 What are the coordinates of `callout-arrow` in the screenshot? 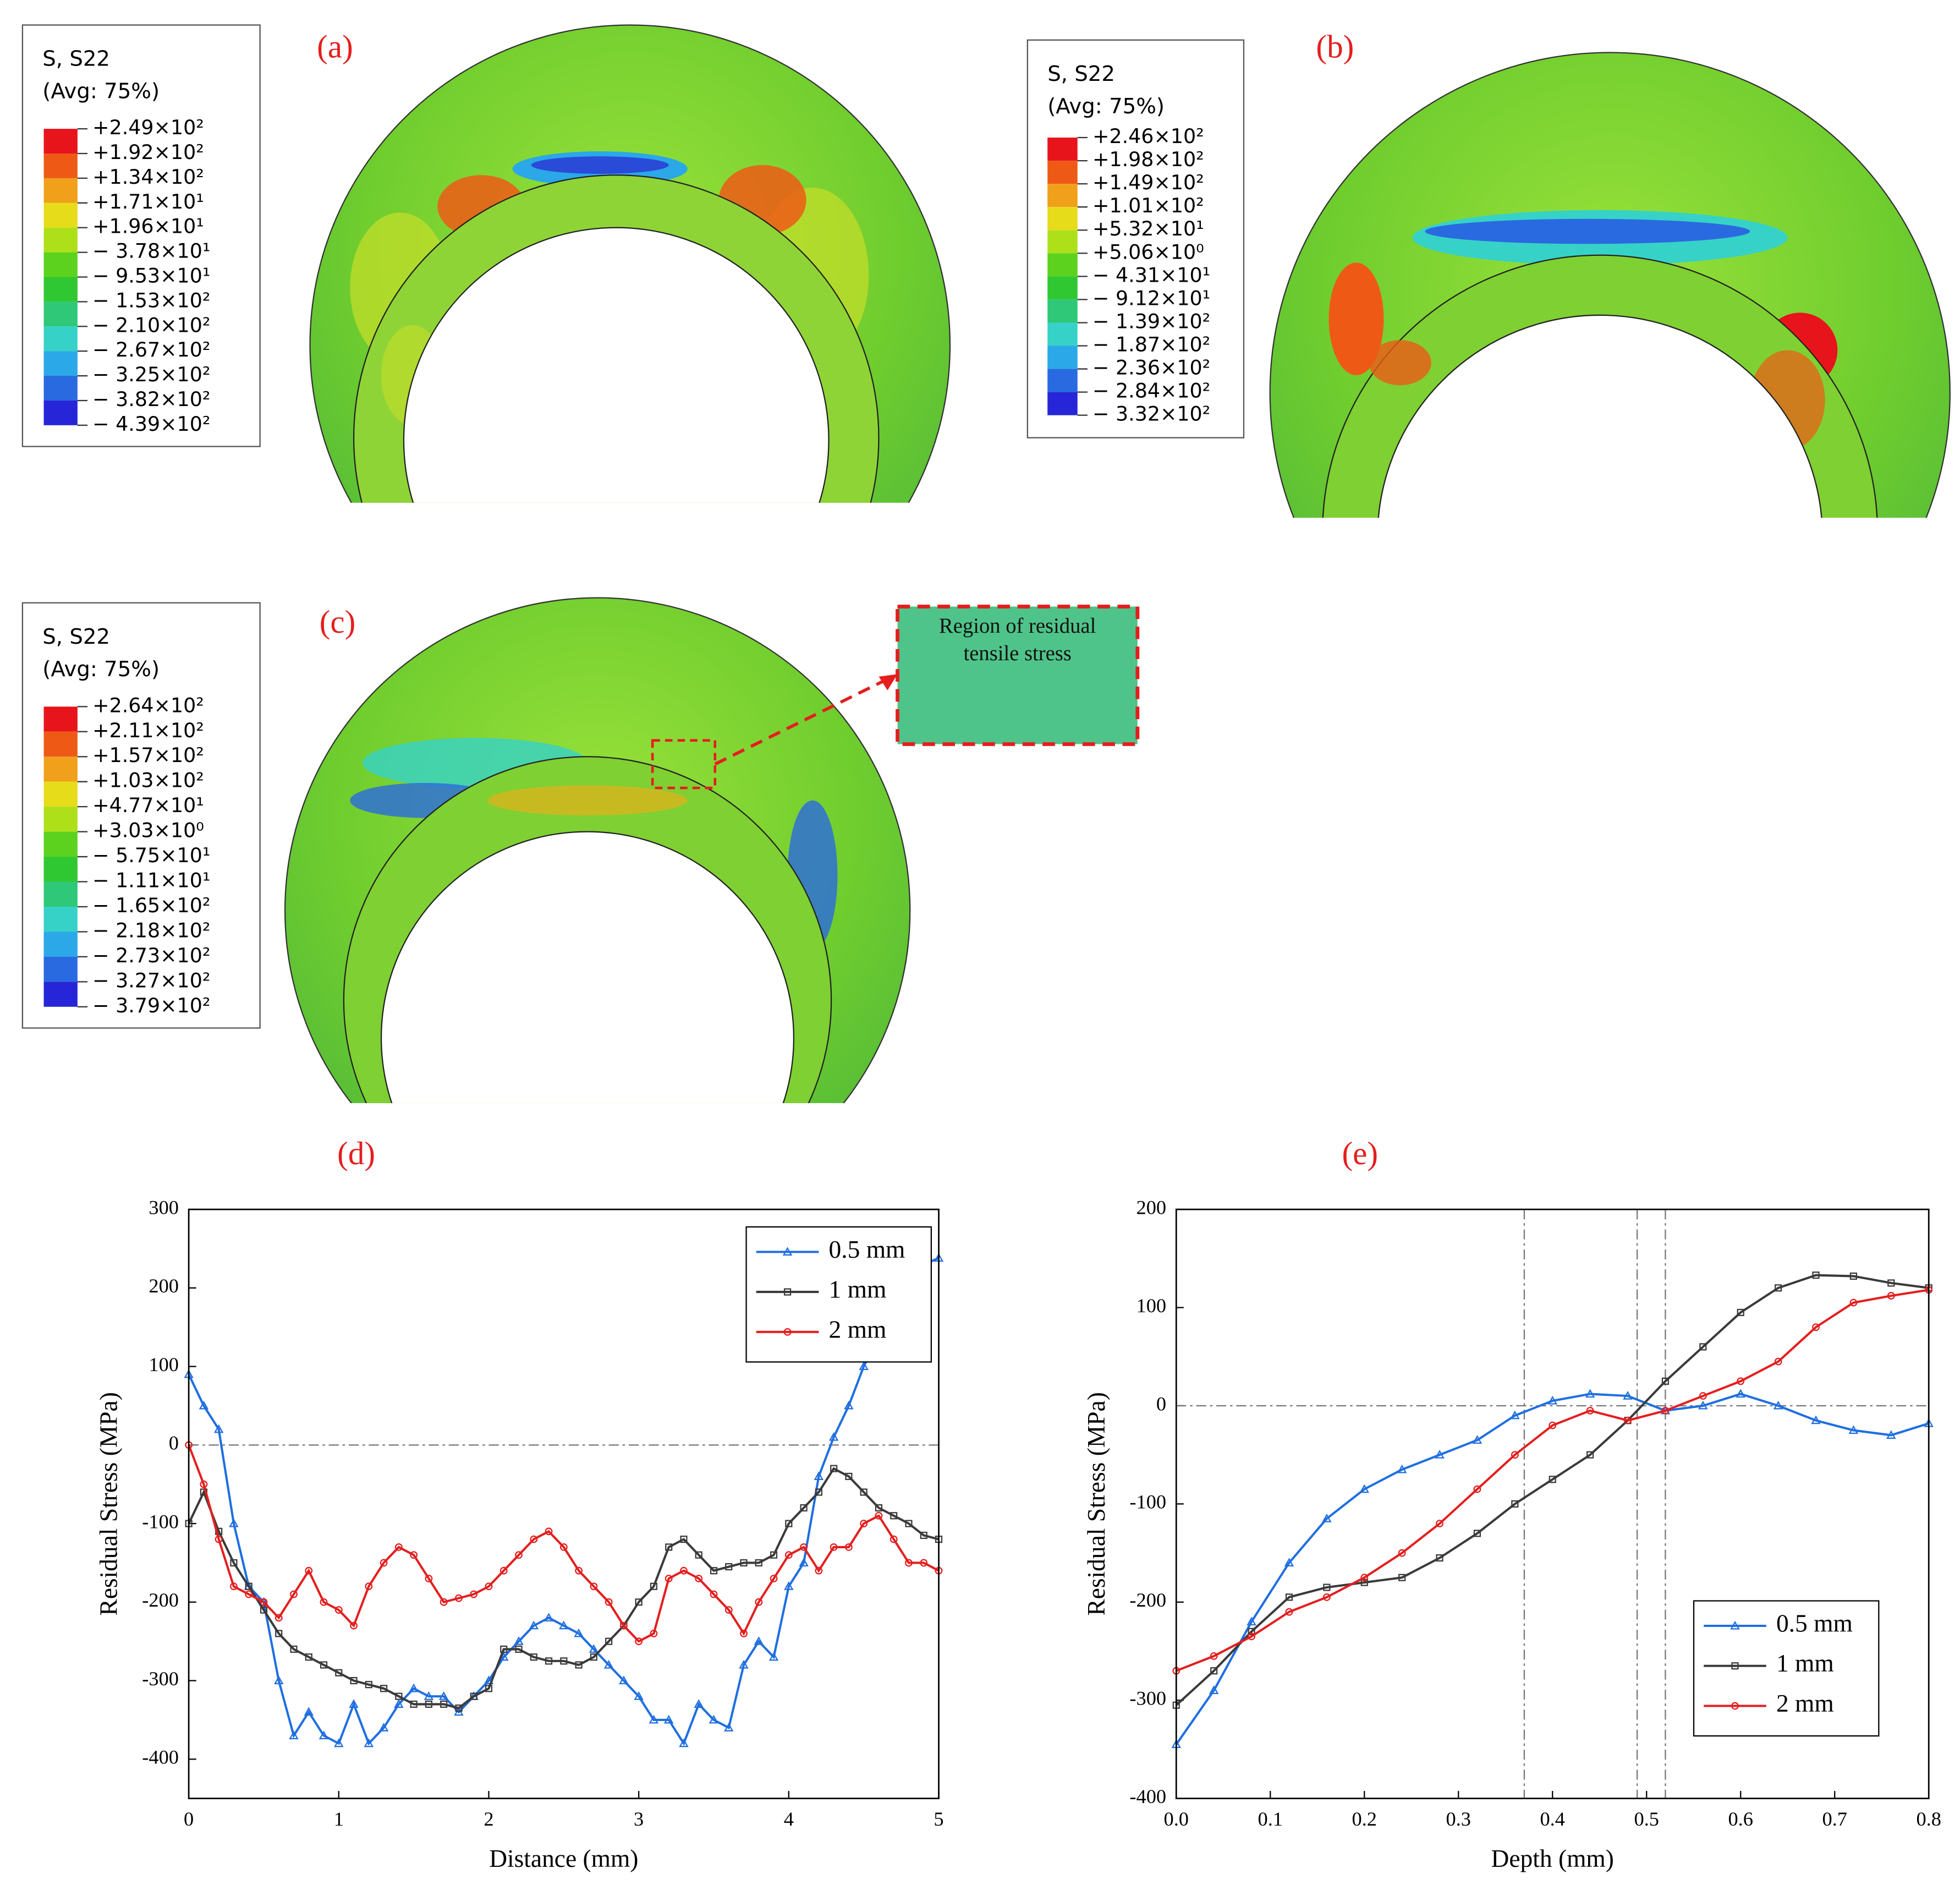 It's located at (803, 721).